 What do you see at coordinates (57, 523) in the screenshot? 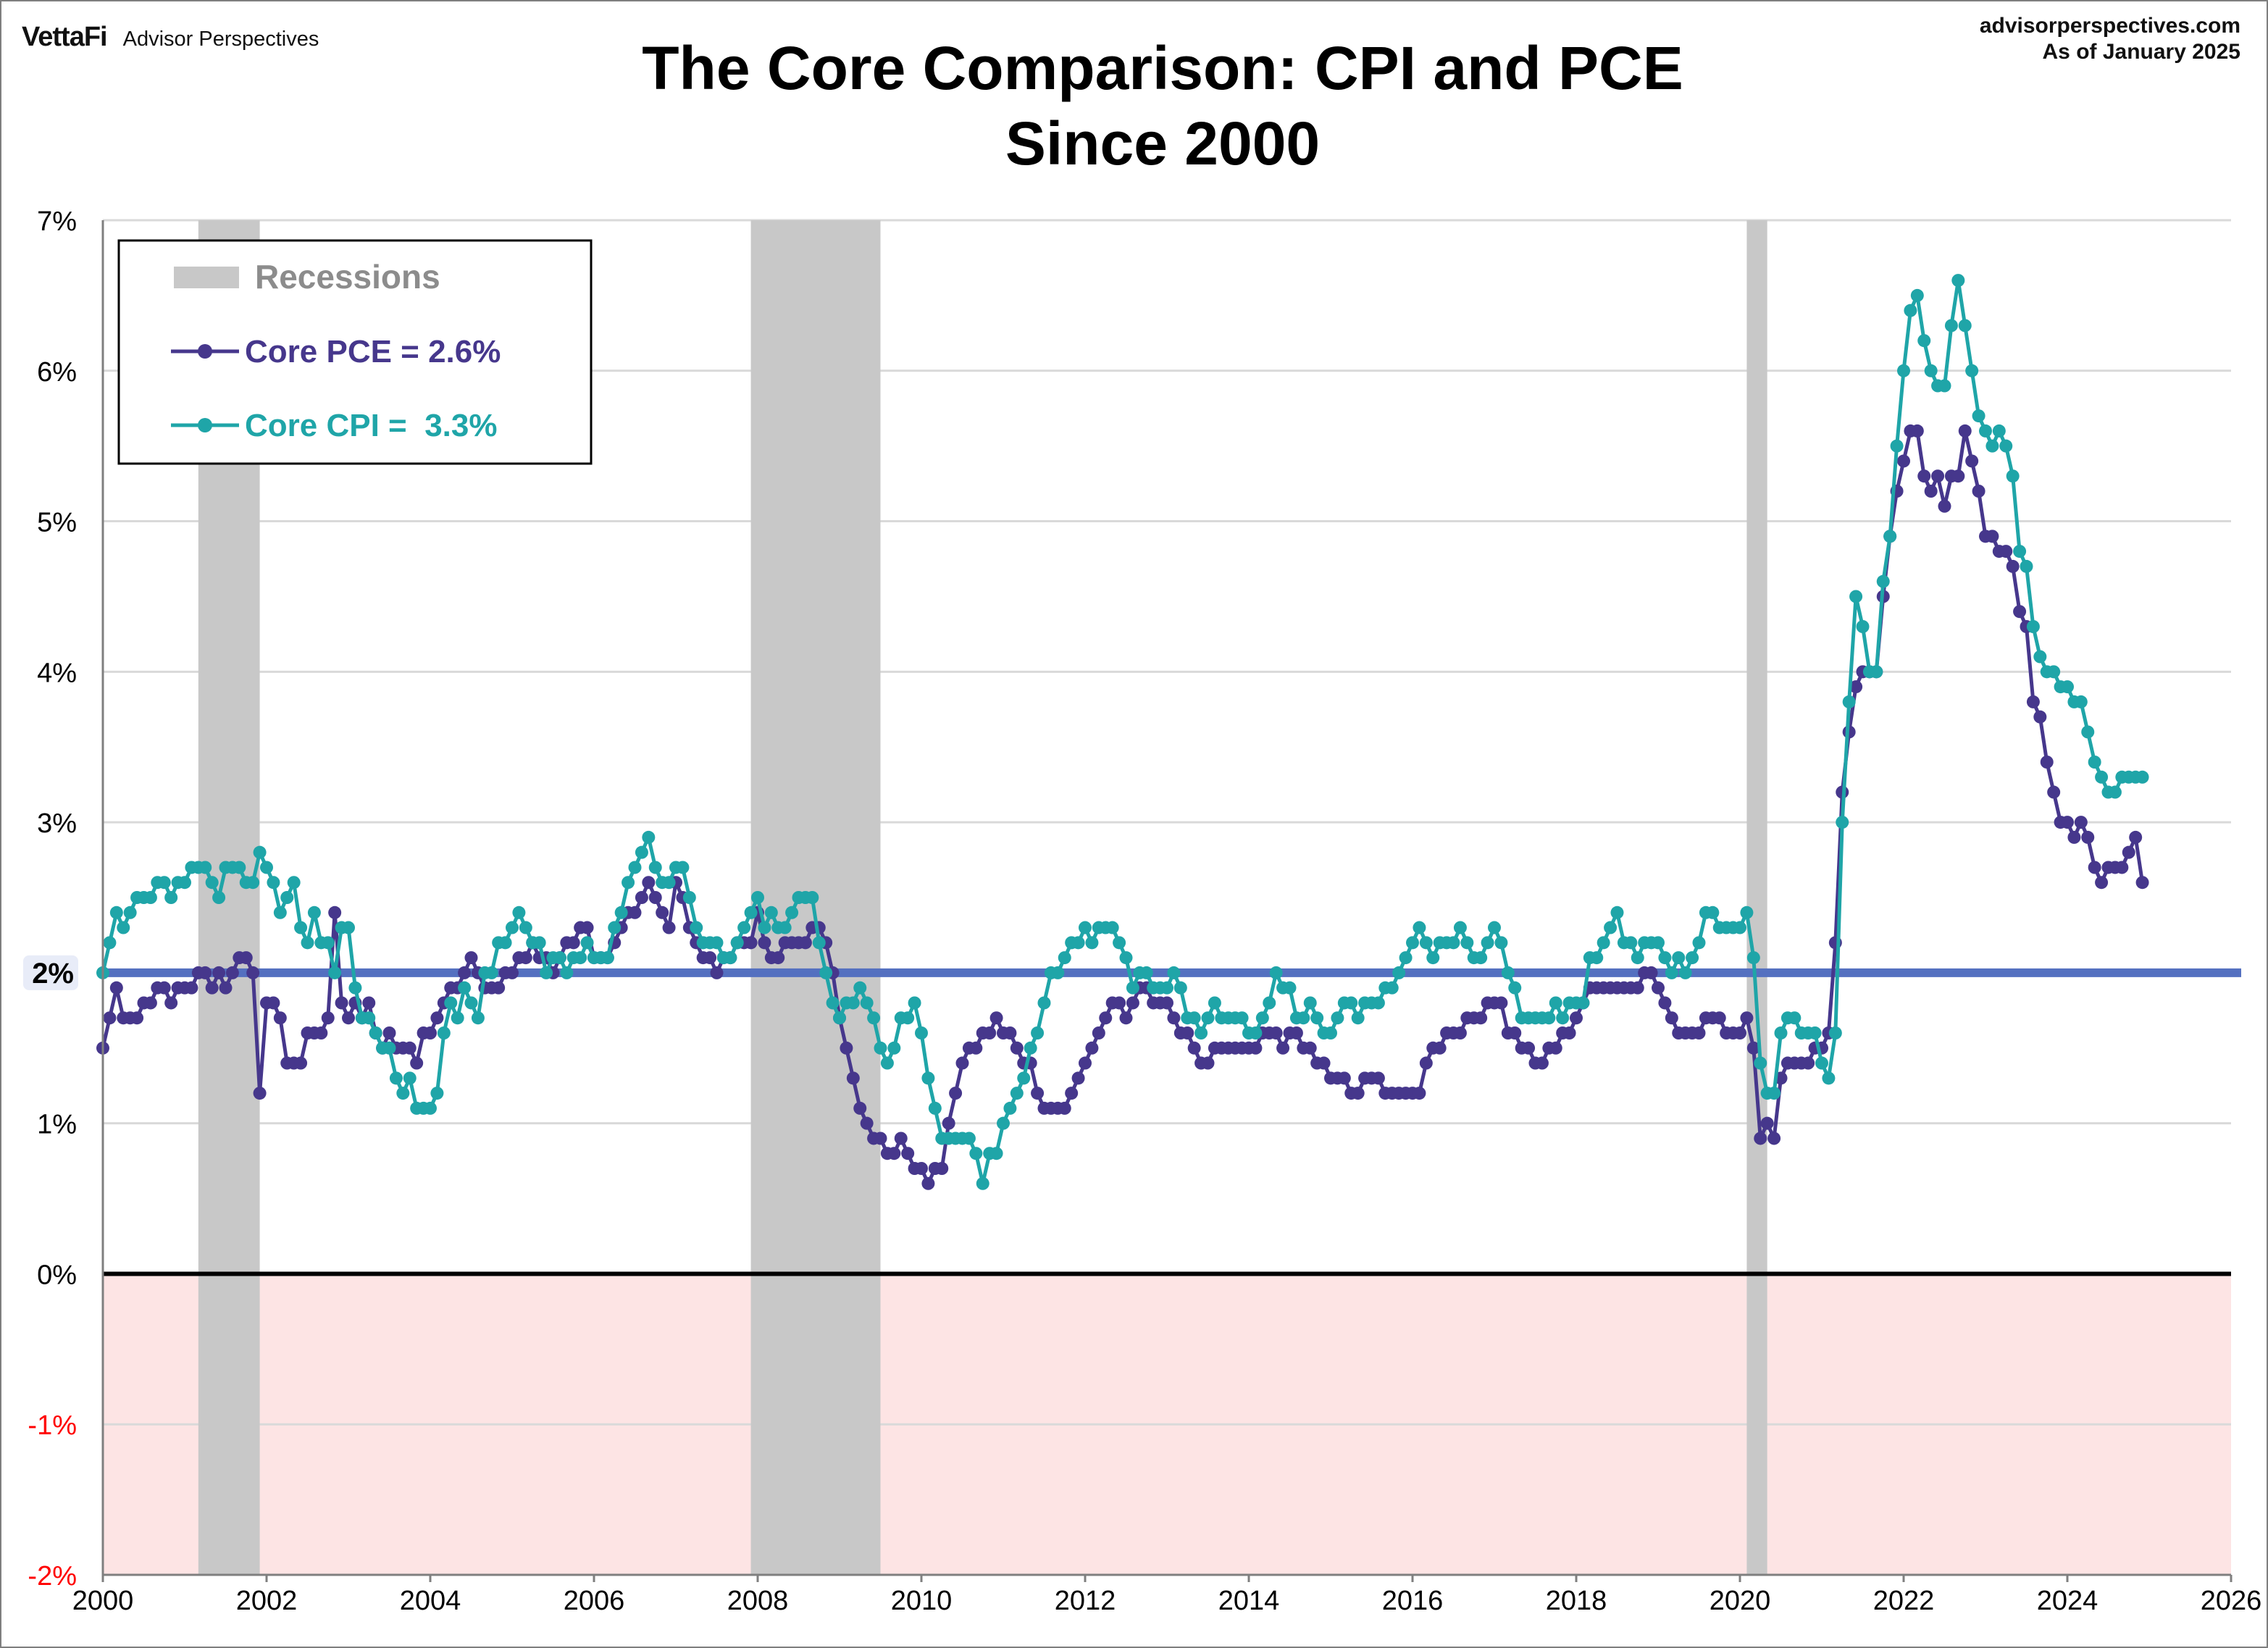
I see `y-tick-label: 5%` at bounding box center [57, 523].